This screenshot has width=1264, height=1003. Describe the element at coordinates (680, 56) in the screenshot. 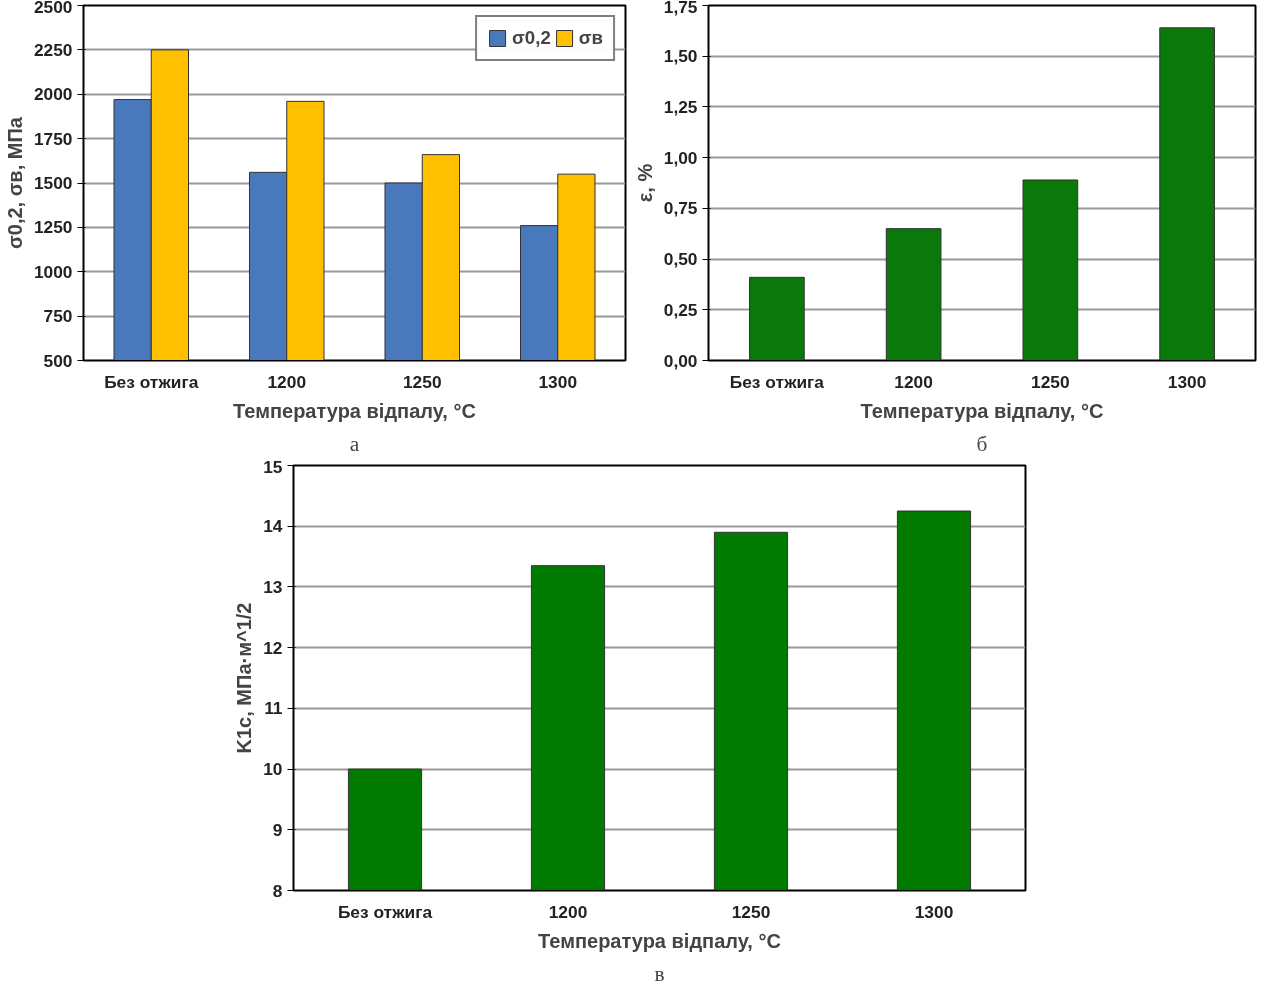

I see `y-tick-label: 1,50` at that location.